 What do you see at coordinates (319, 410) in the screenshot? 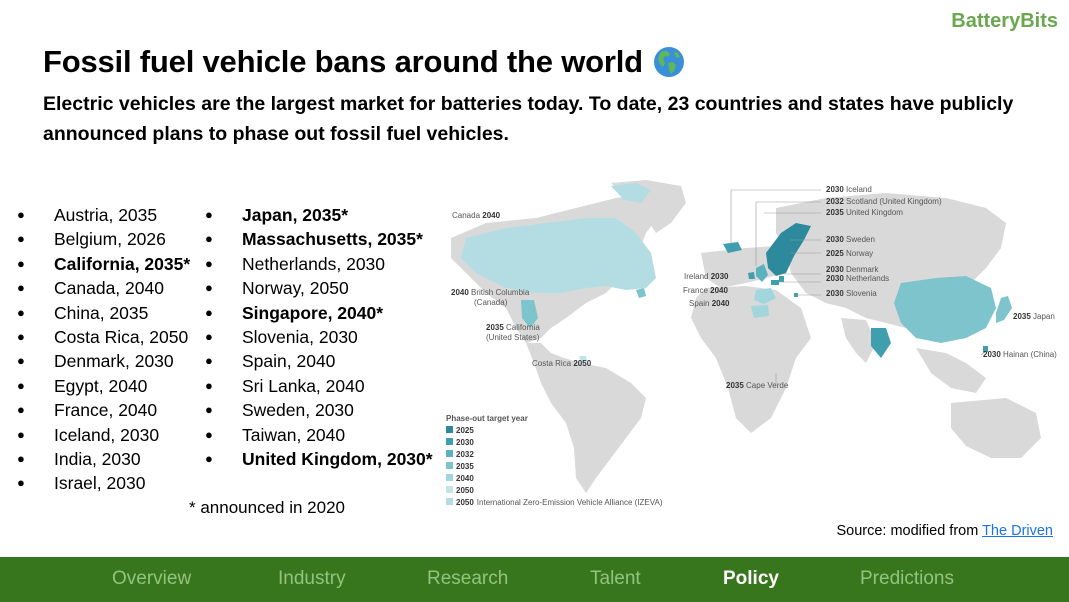
I see `ban-list-item: Sweden, 2030` at bounding box center [319, 410].